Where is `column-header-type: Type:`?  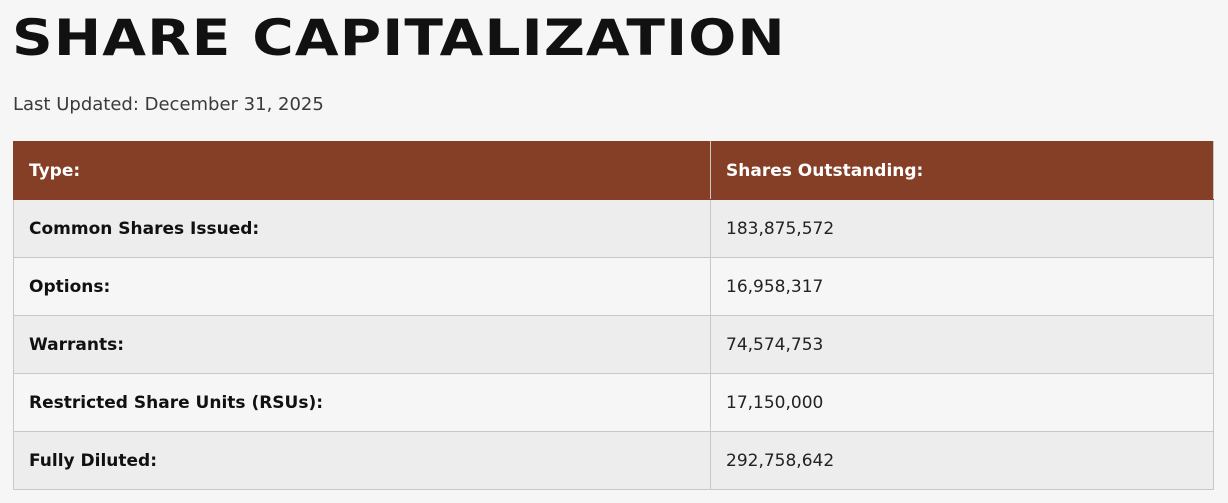 column-header-type: Type: is located at coordinates (362, 170).